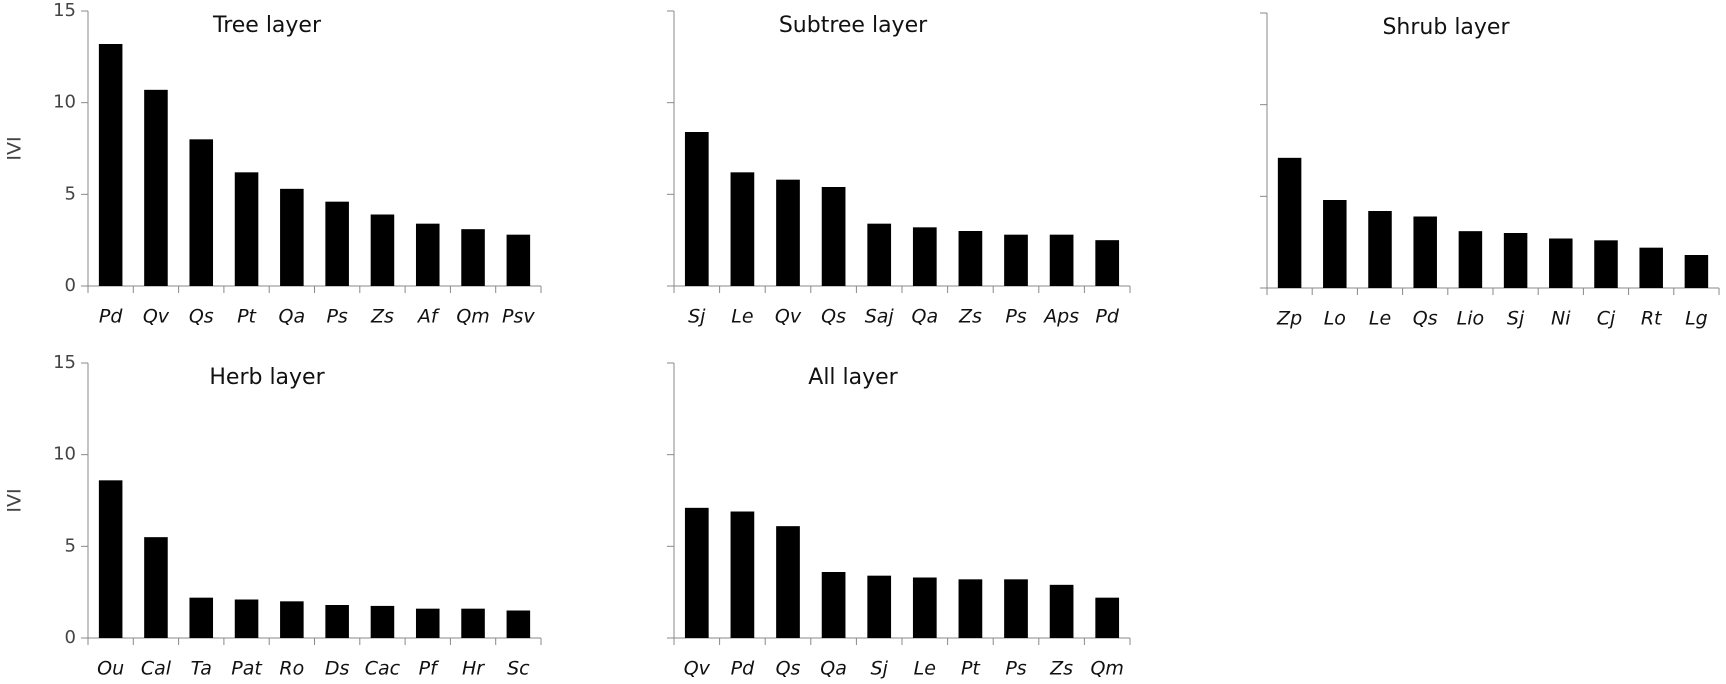 This screenshot has width=1726, height=684. What do you see at coordinates (518, 669) in the screenshot?
I see `x-tick-label: Sc` at bounding box center [518, 669].